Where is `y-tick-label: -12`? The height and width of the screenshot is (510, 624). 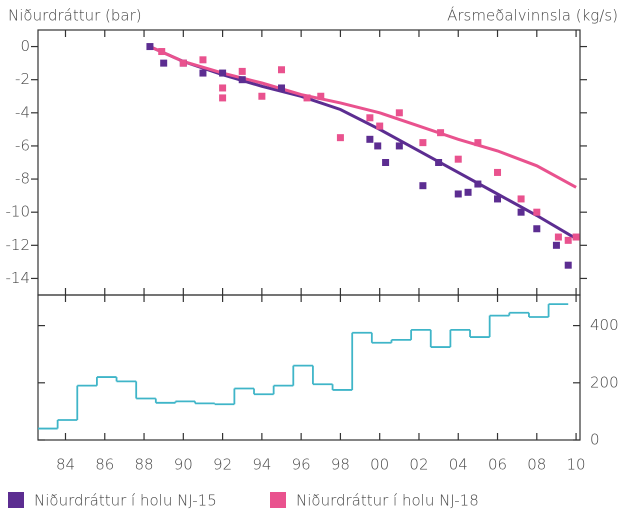
y-tick-label: -12 is located at coordinates (18, 245).